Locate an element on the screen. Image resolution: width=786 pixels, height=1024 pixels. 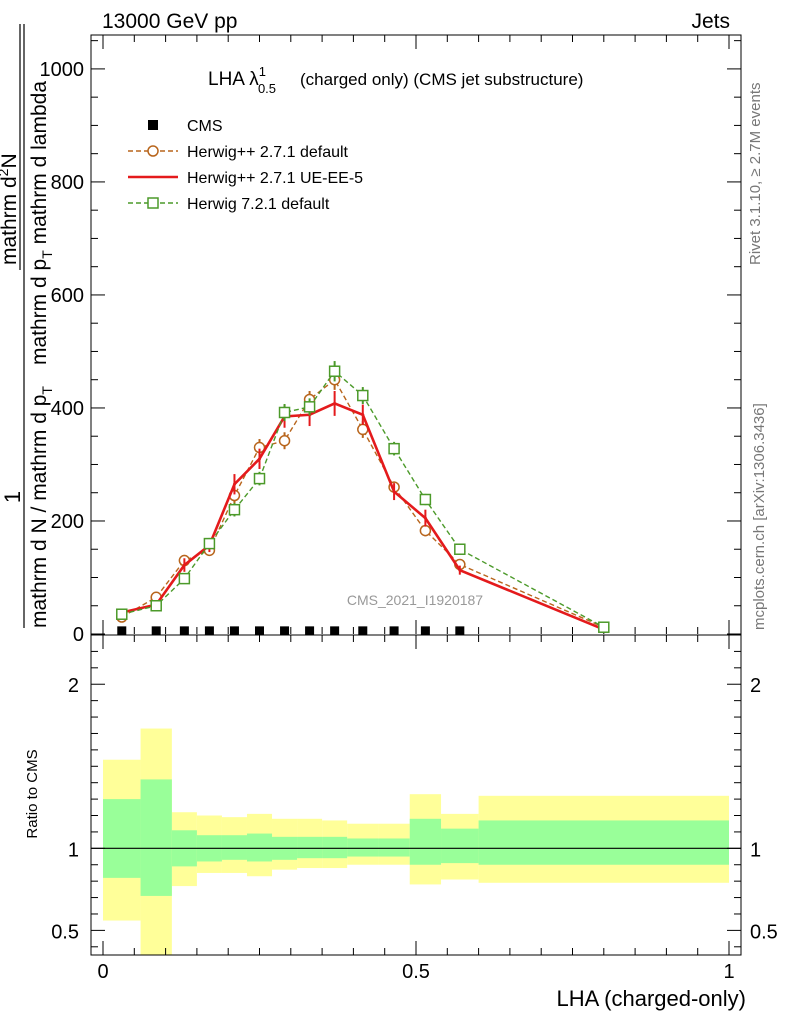
header-jets-label: Jets is located at coordinates (710, 21).